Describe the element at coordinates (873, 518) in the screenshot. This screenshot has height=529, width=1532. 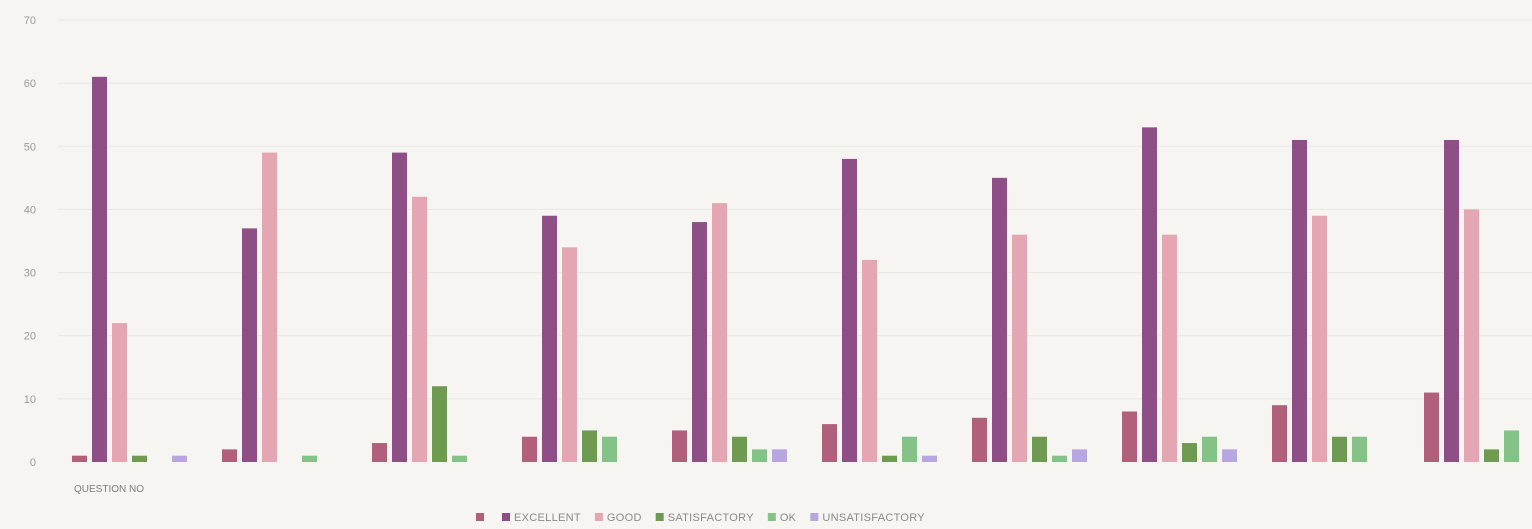
I see `legend-label: UNSATISFACTORY` at that location.